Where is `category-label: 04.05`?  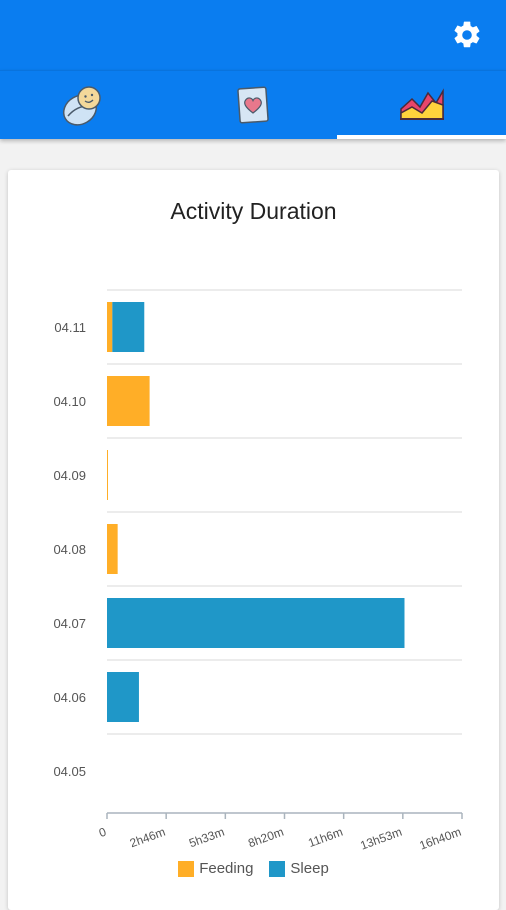 category-label: 04.05 is located at coordinates (69, 771).